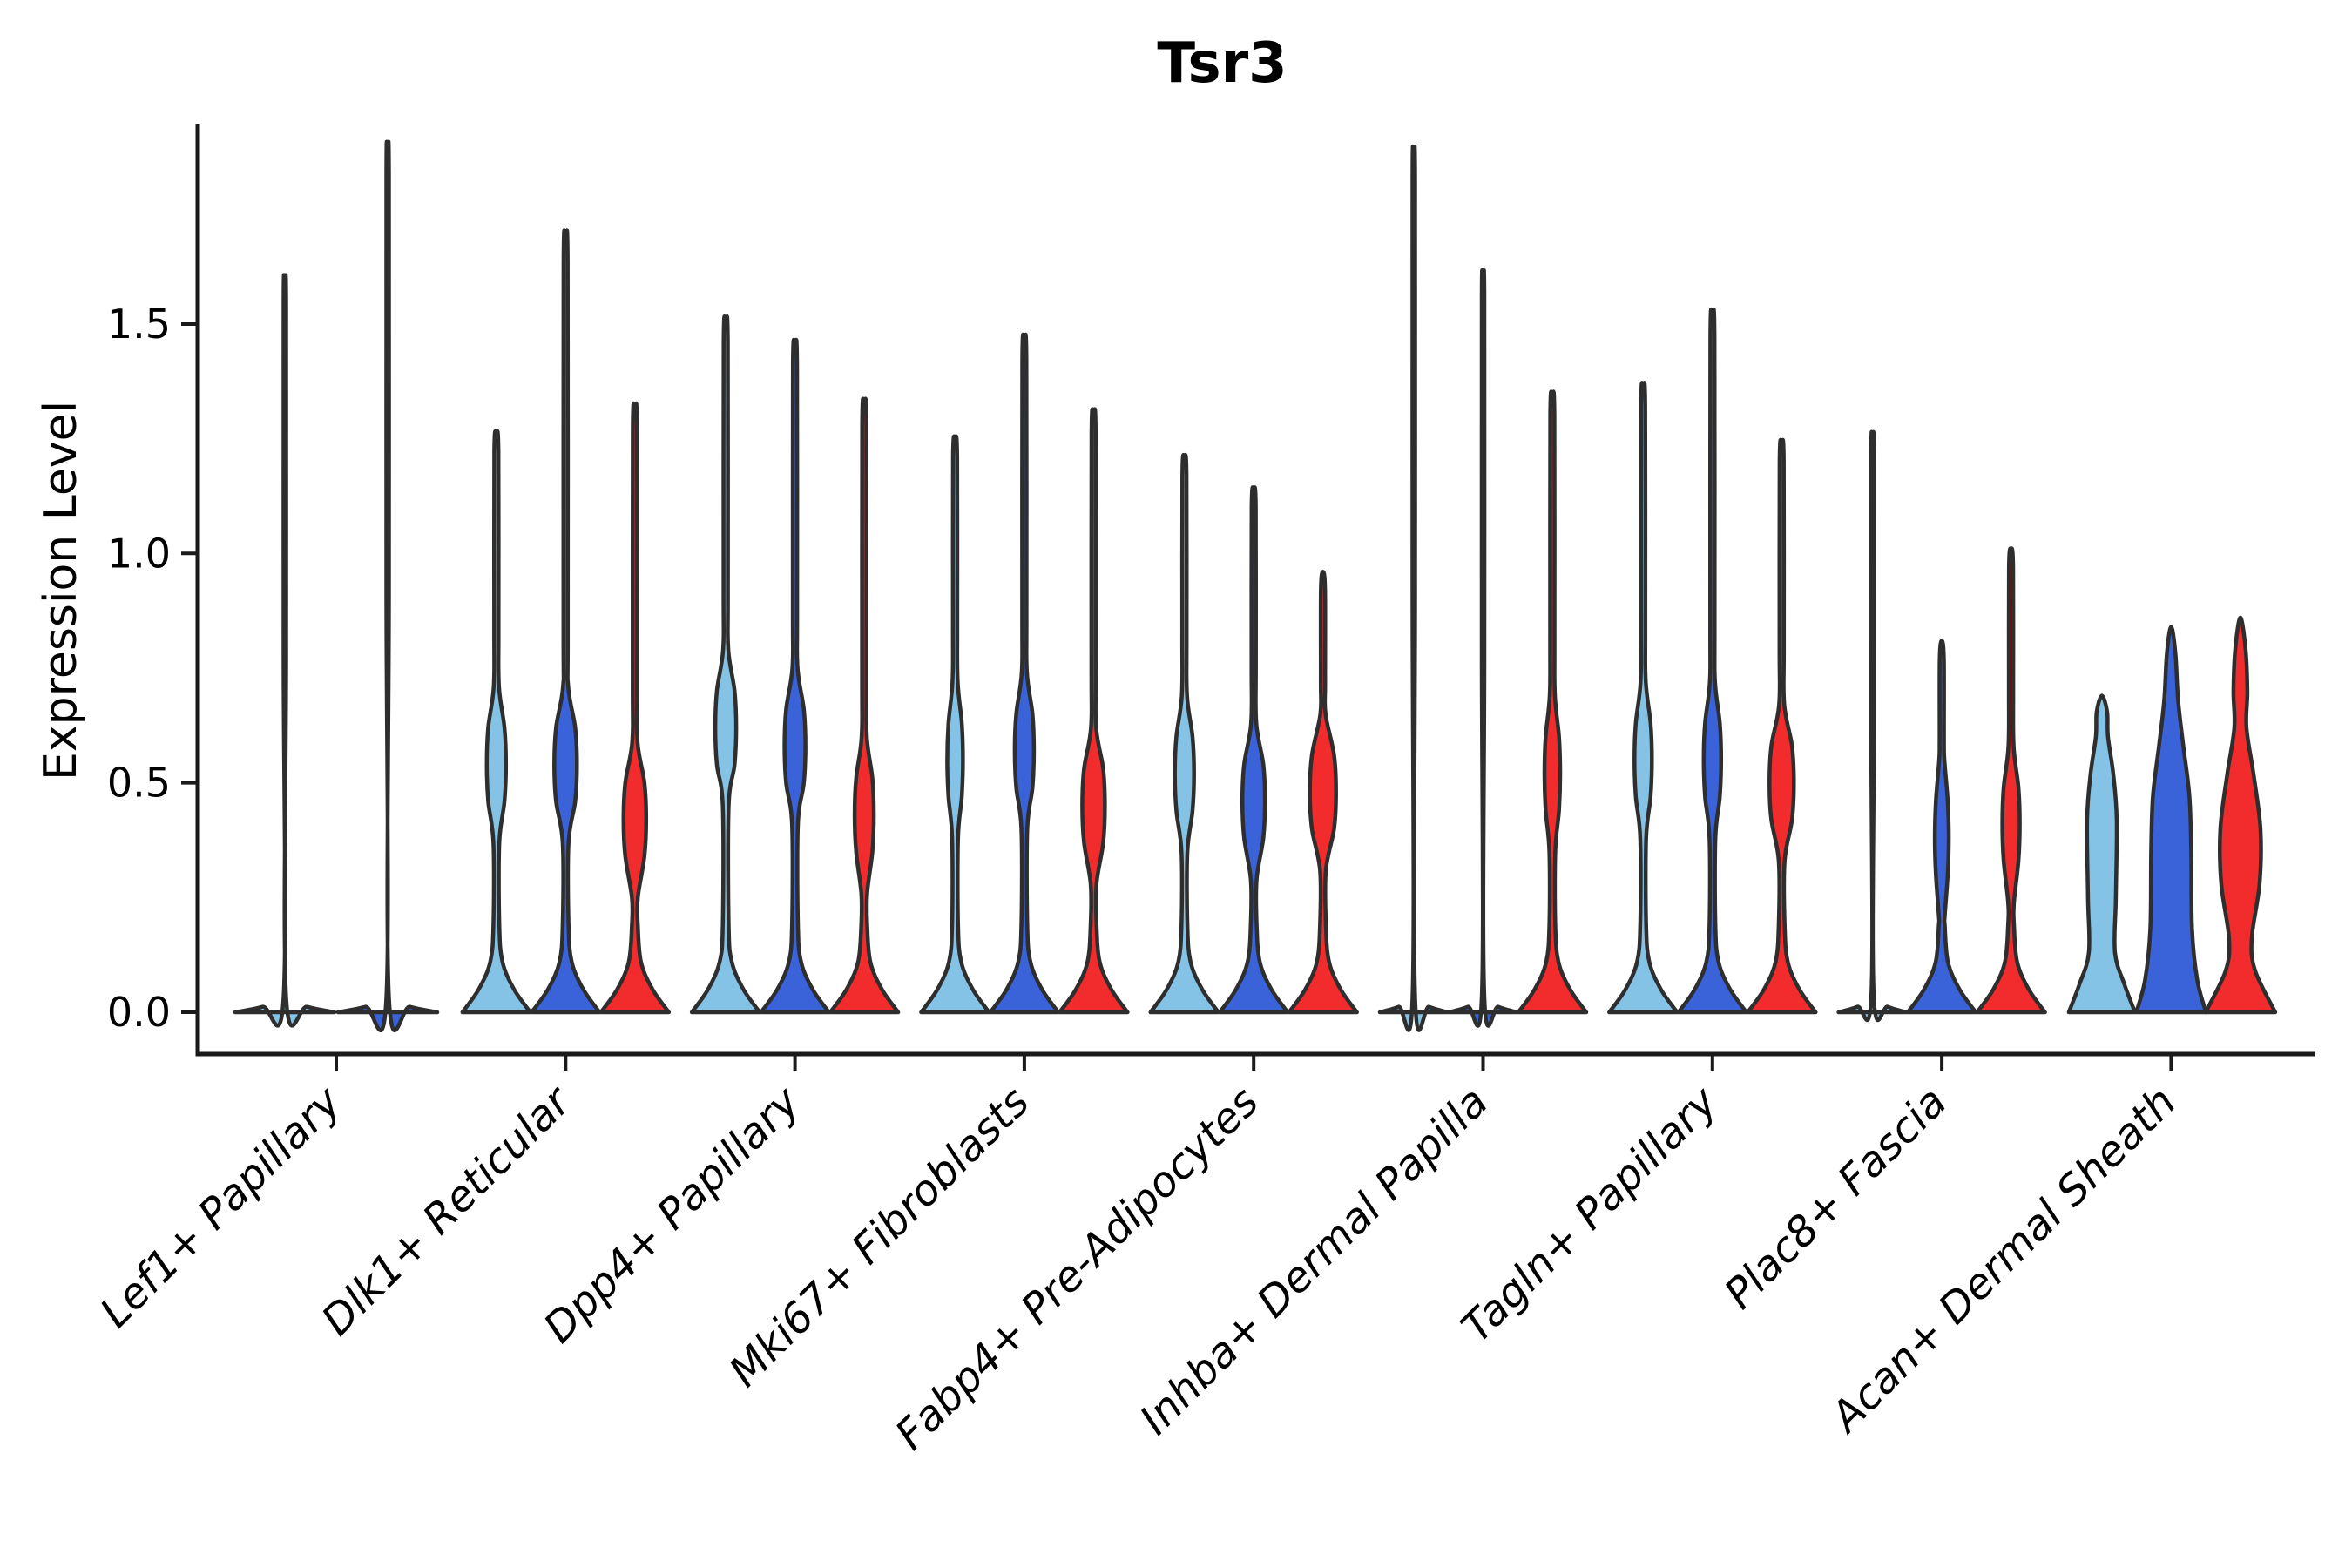  What do you see at coordinates (448, 1211) in the screenshot?
I see `x-tick-label: Dlk1+ Reticular` at bounding box center [448, 1211].